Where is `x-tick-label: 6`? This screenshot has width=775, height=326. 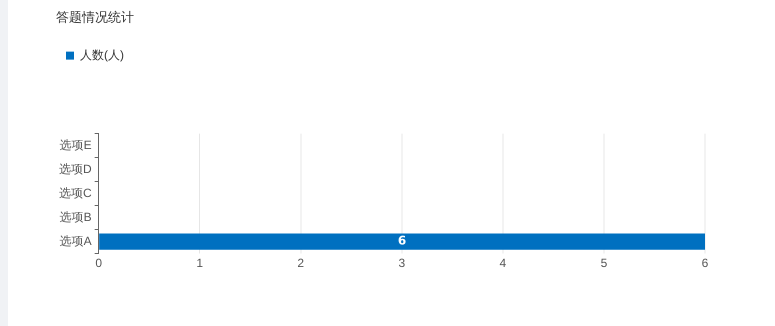 x-tick-label: 6 is located at coordinates (705, 263).